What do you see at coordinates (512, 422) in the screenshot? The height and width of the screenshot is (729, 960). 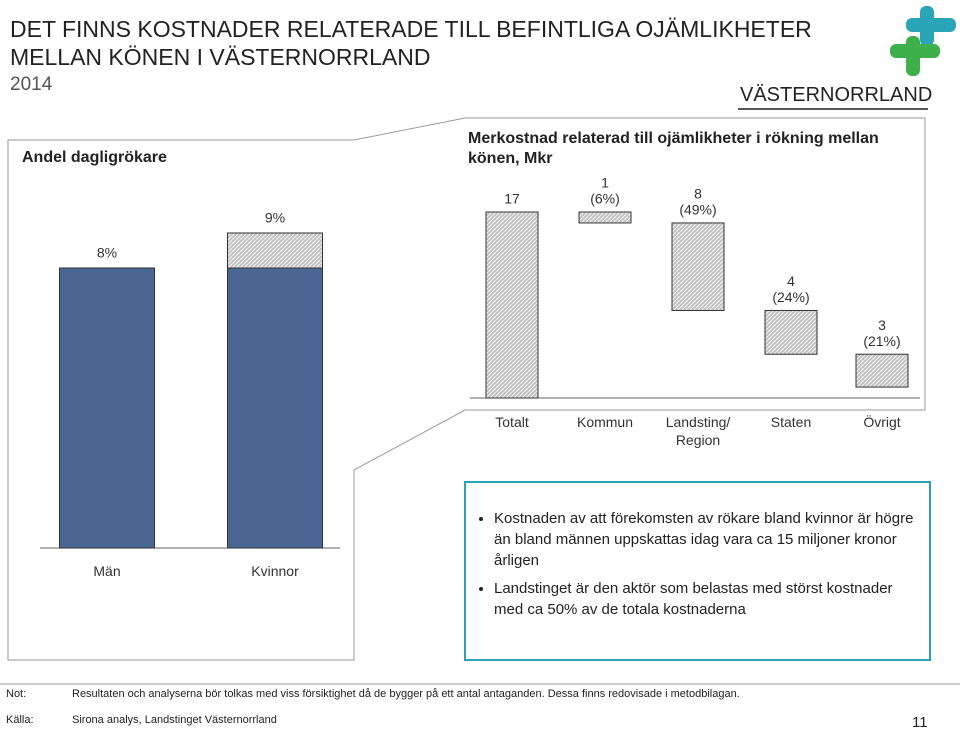 I see `x-tick-label: Totalt` at bounding box center [512, 422].